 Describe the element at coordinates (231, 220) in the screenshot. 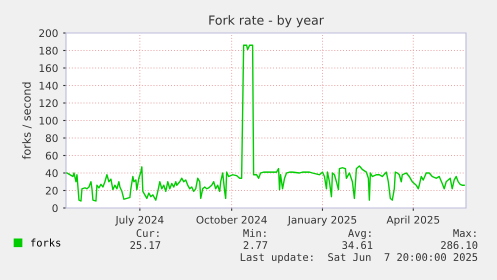

I see `x-tick-label: October 2024` at that location.